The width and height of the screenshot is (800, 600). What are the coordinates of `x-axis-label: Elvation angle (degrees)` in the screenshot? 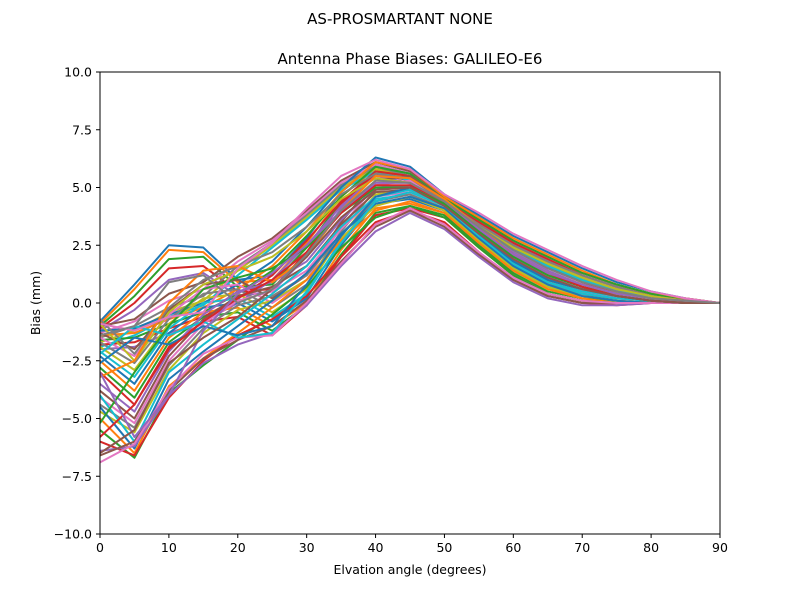 It's located at (409, 569).